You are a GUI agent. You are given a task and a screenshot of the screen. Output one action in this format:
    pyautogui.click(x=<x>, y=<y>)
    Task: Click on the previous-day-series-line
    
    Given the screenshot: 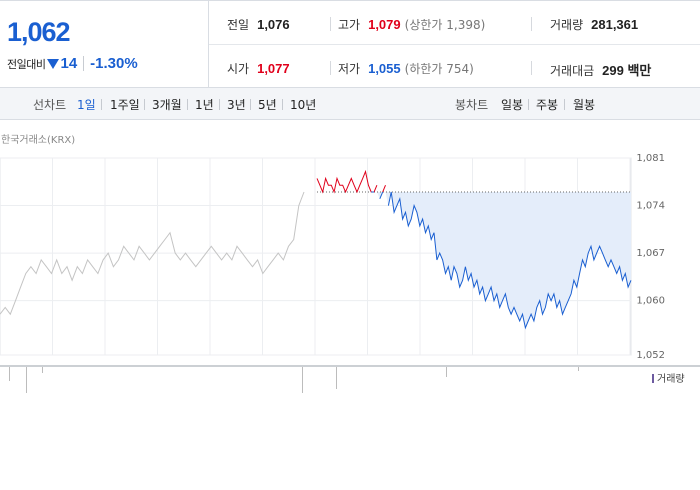 What is the action you would take?
    pyautogui.click(x=152, y=253)
    